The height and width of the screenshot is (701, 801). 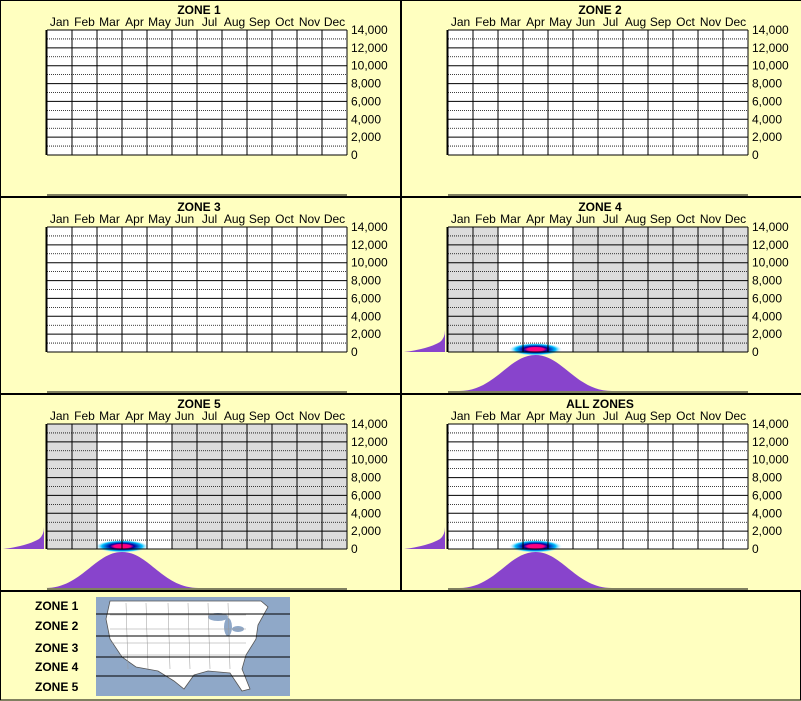 I want to click on legend-zone-label: ZONE 5, so click(x=57, y=687).